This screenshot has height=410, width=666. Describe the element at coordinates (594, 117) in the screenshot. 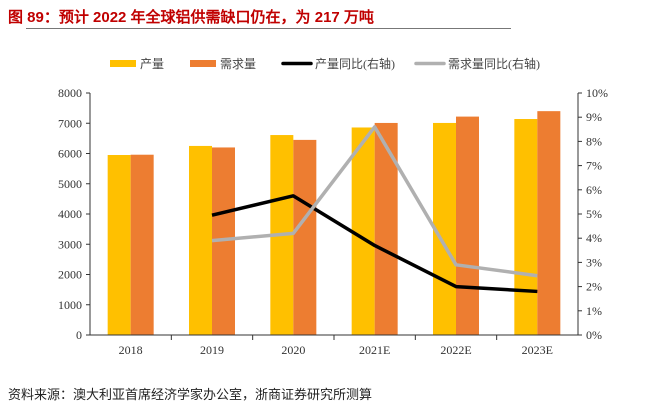

I see `right-tick-label: 9%` at that location.